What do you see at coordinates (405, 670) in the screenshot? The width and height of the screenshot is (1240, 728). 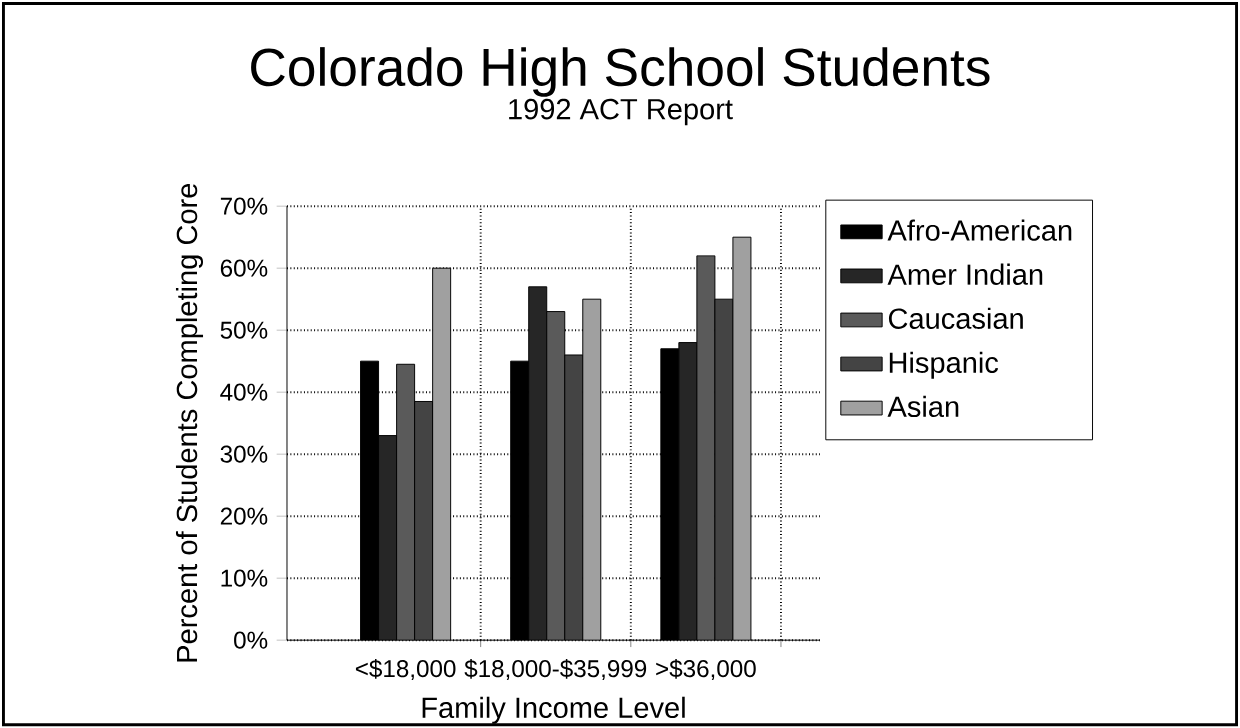 I see `x-tick-label: <$18,000` at bounding box center [405, 670].